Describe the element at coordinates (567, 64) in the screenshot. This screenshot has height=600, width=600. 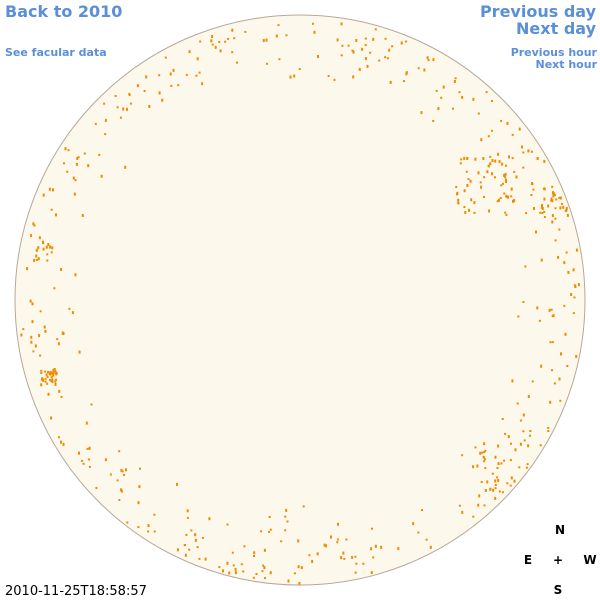
I see `next-hour-link: Next hour` at that location.